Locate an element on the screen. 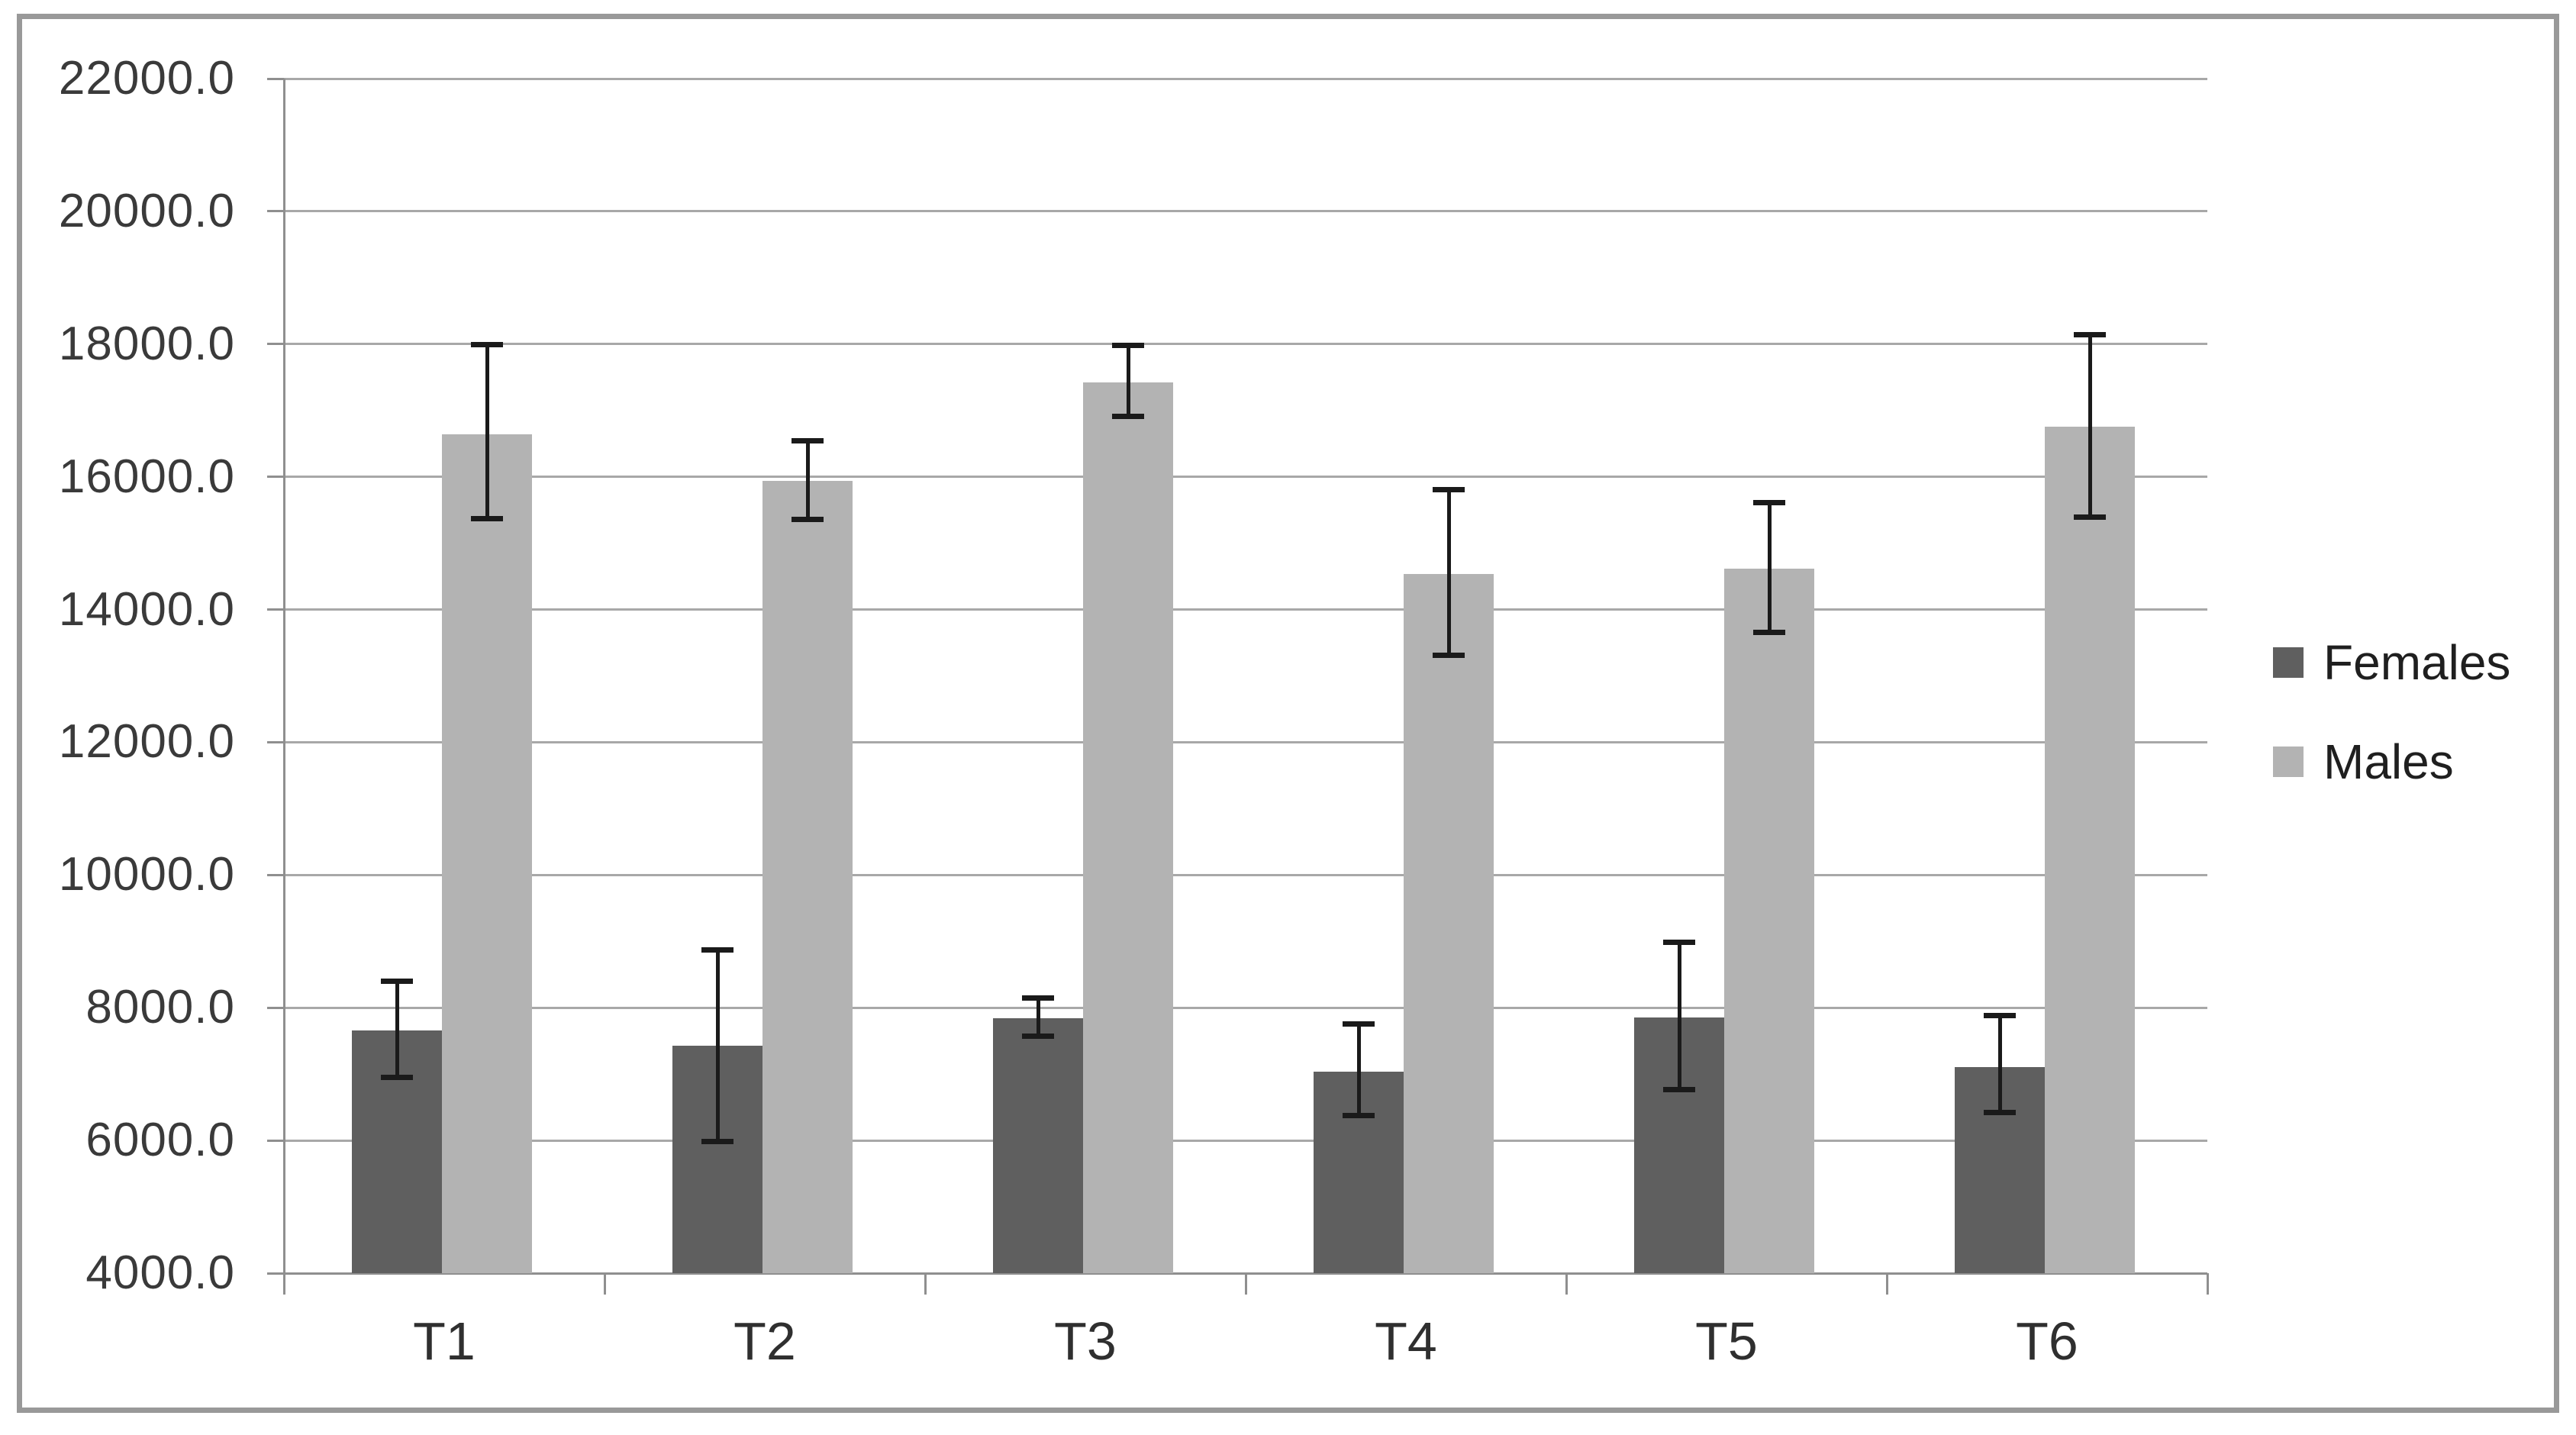  y-tick-label-10000: 10000.0 is located at coordinates (147, 874).